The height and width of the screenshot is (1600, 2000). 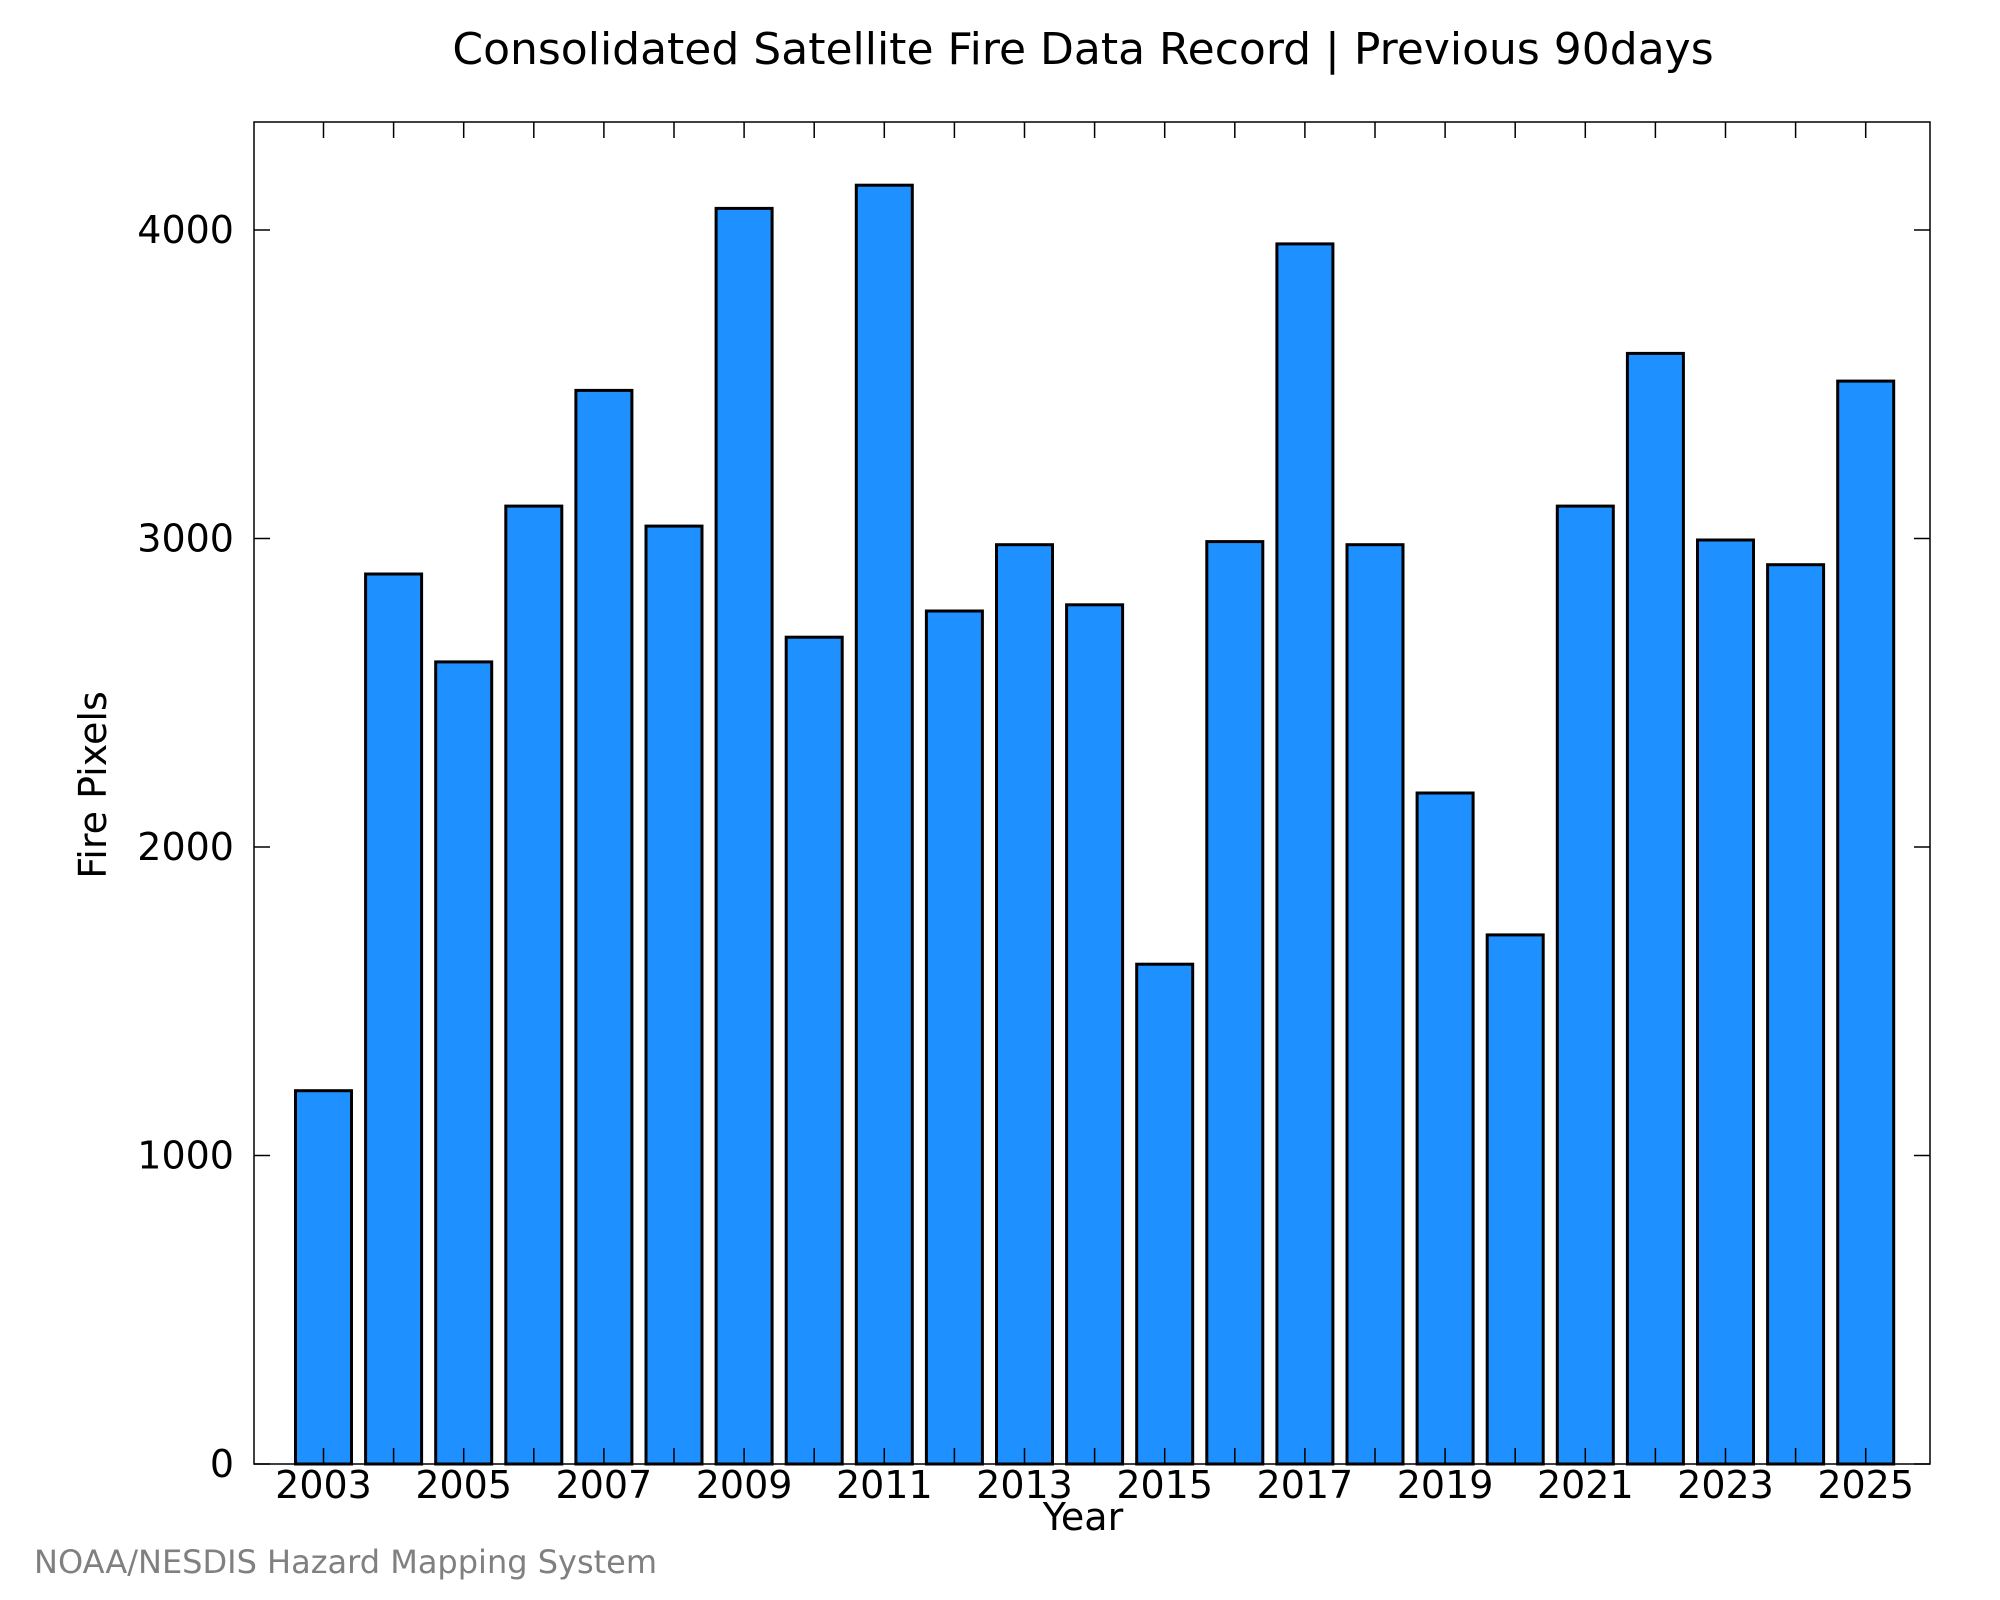 What do you see at coordinates (1725, 1485) in the screenshot?
I see `x-tick-label-2023: 2023` at bounding box center [1725, 1485].